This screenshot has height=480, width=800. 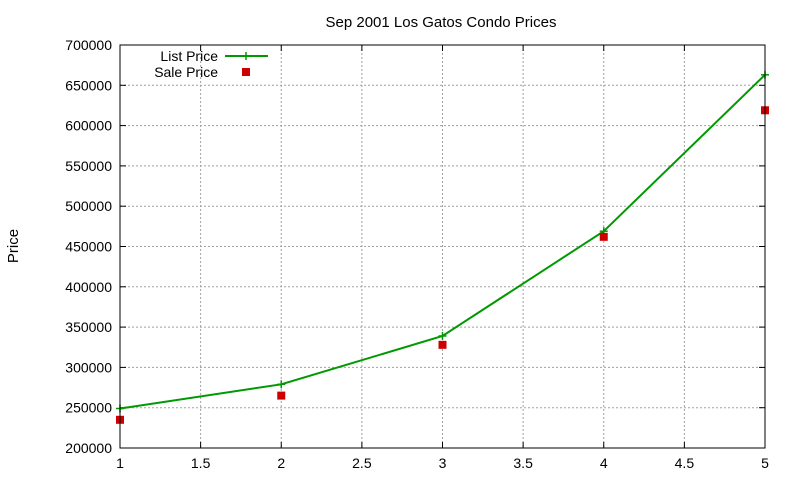 What do you see at coordinates (88, 45) in the screenshot?
I see `y-tick-label: 700000` at bounding box center [88, 45].